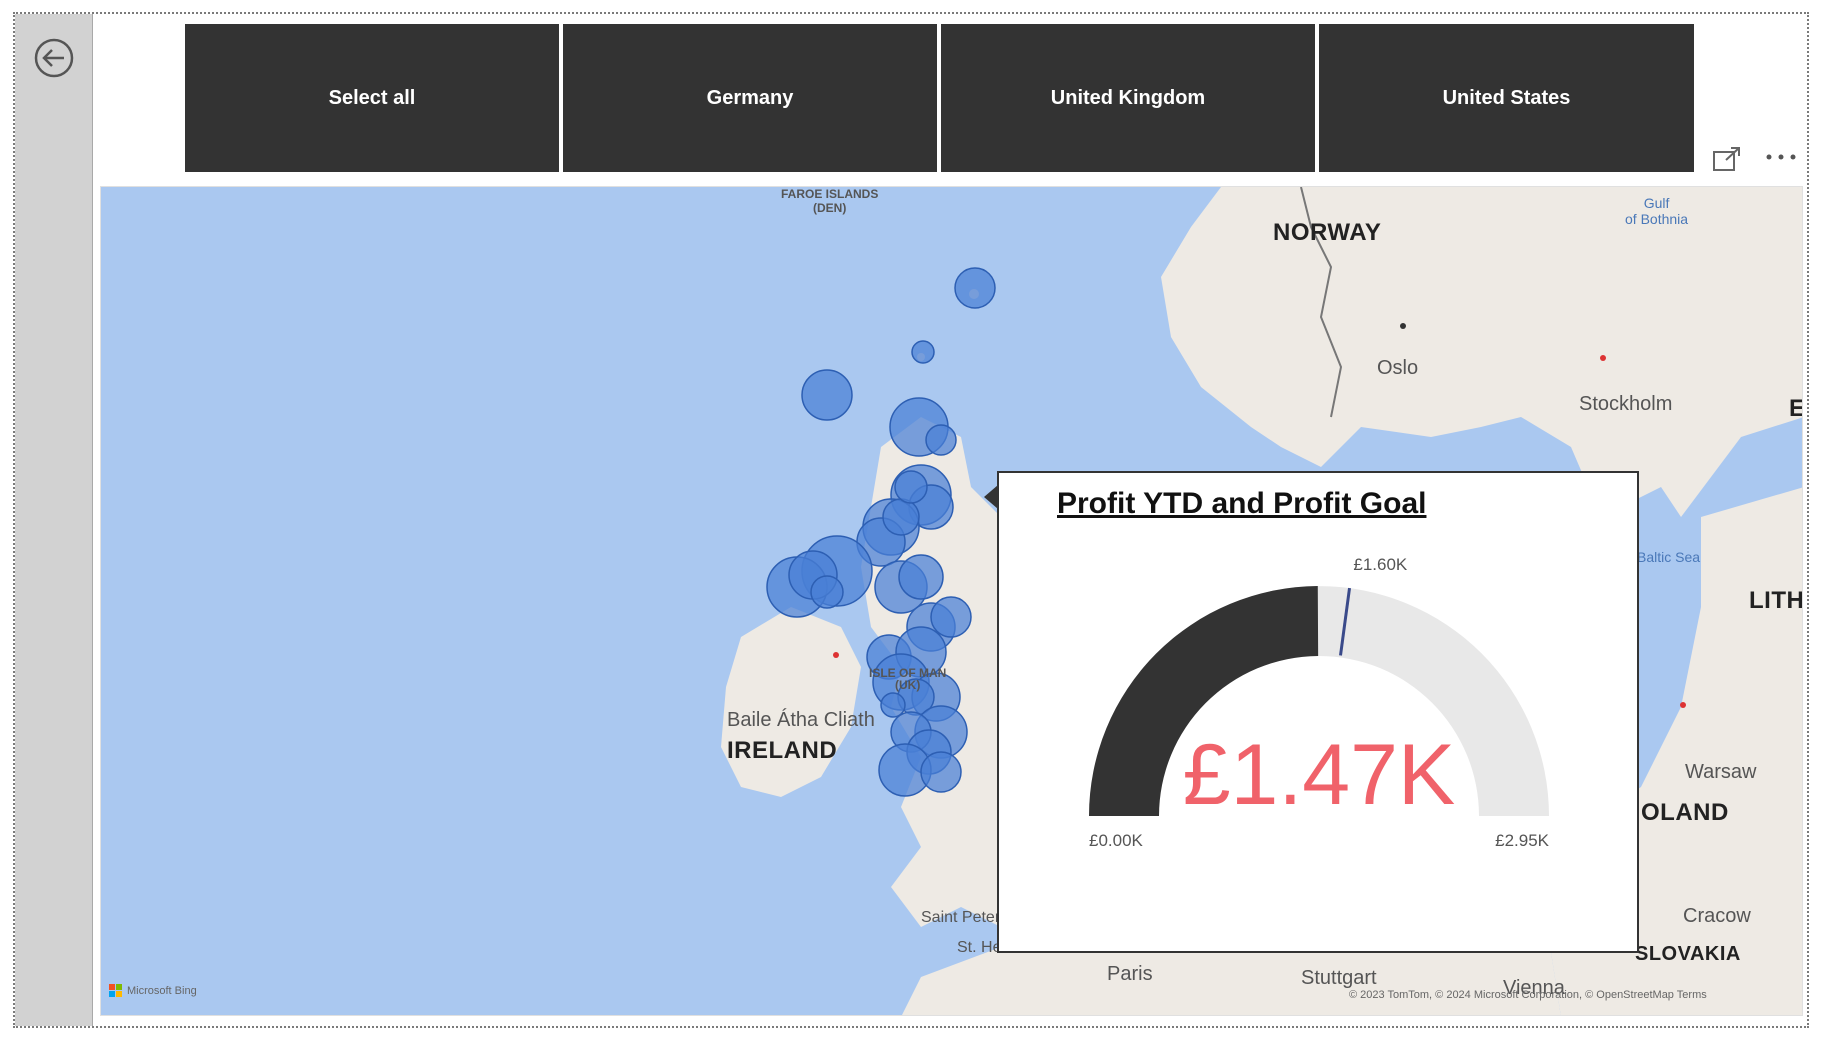 The width and height of the screenshot is (1822, 1038). I want to click on microsoft-logo-icon, so click(115, 990).